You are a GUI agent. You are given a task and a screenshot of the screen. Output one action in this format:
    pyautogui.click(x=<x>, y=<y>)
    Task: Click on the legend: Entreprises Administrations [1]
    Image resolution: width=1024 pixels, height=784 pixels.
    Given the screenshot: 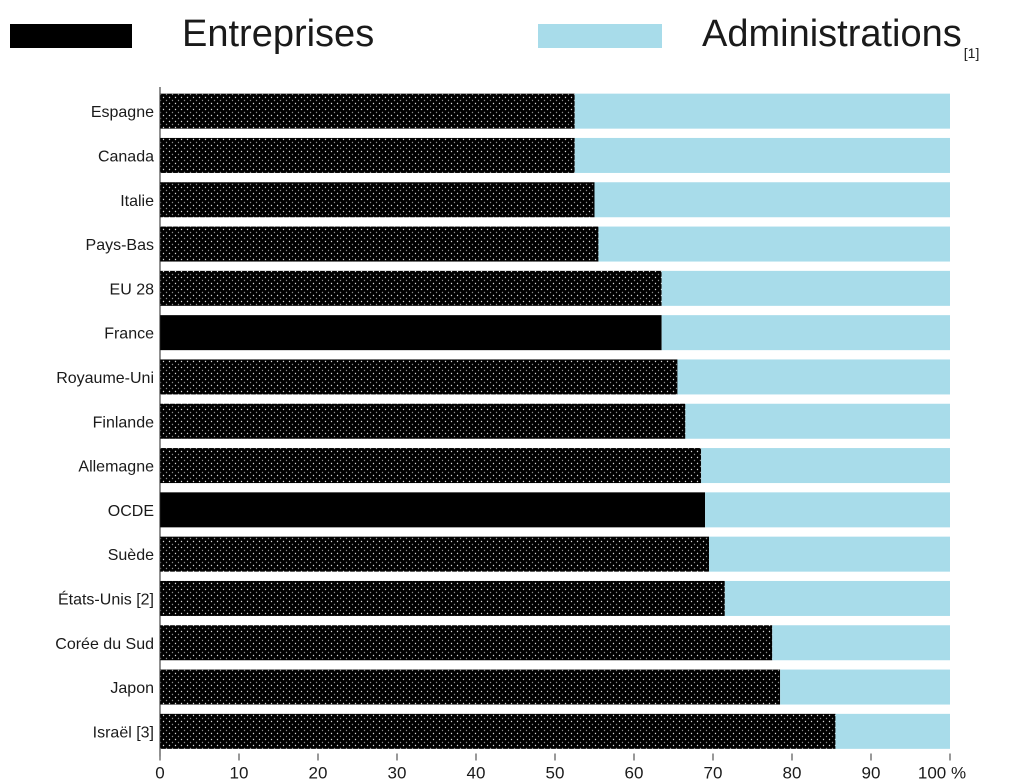 What is the action you would take?
    pyautogui.click(x=512, y=35)
    